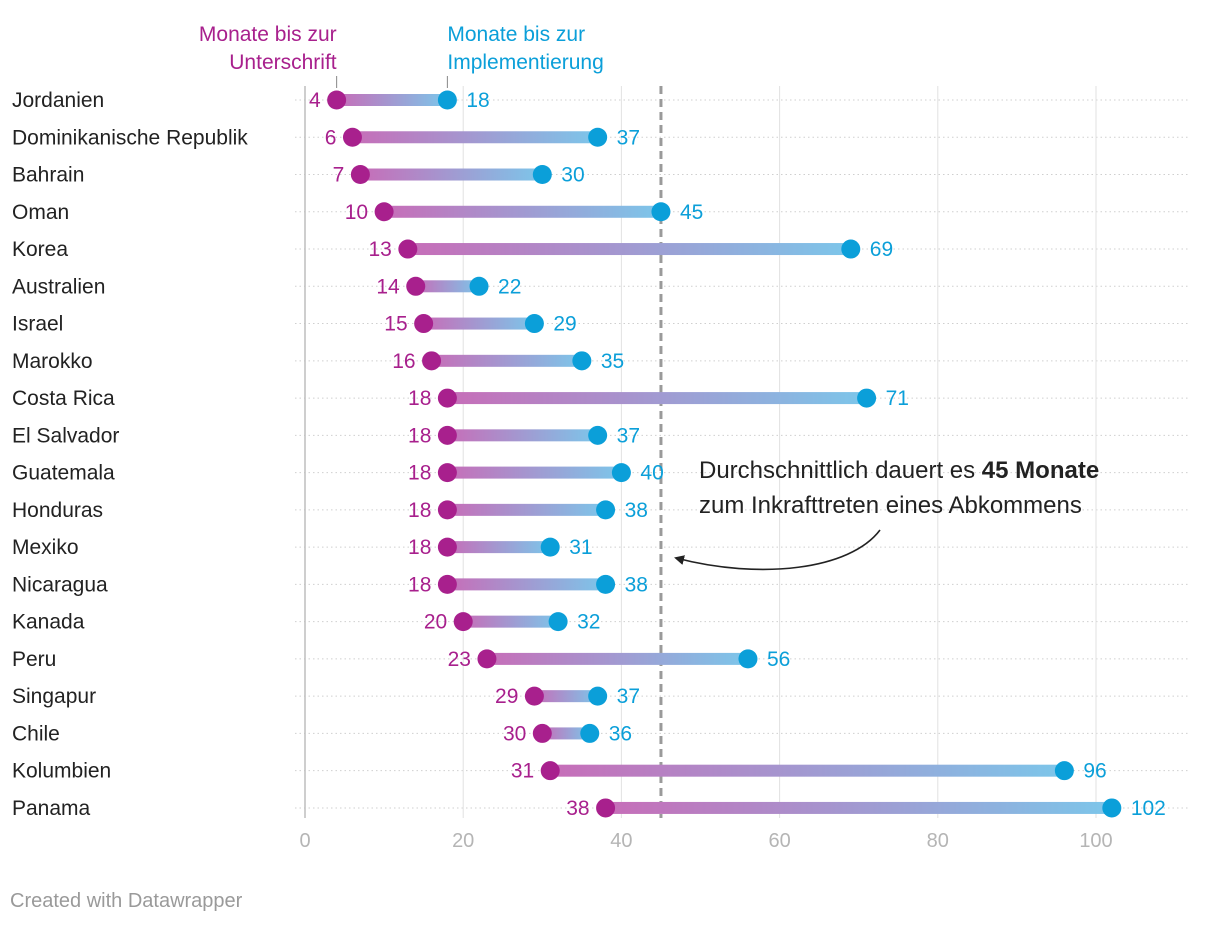 The image size is (1220, 926). What do you see at coordinates (37, 324) in the screenshot?
I see `country-label: Israel` at bounding box center [37, 324].